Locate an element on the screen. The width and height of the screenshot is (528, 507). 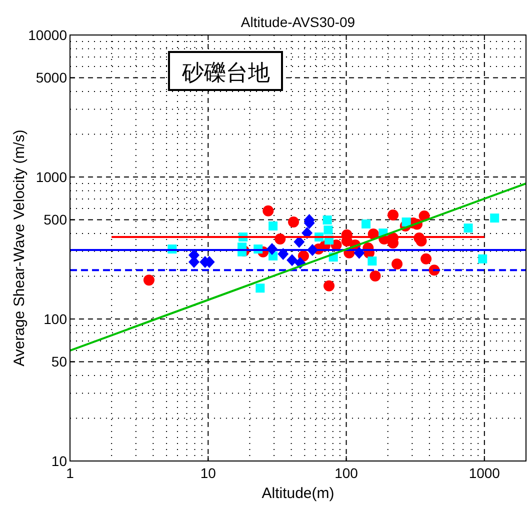
y-tick-label: 500 is located at coordinates (56, 220).